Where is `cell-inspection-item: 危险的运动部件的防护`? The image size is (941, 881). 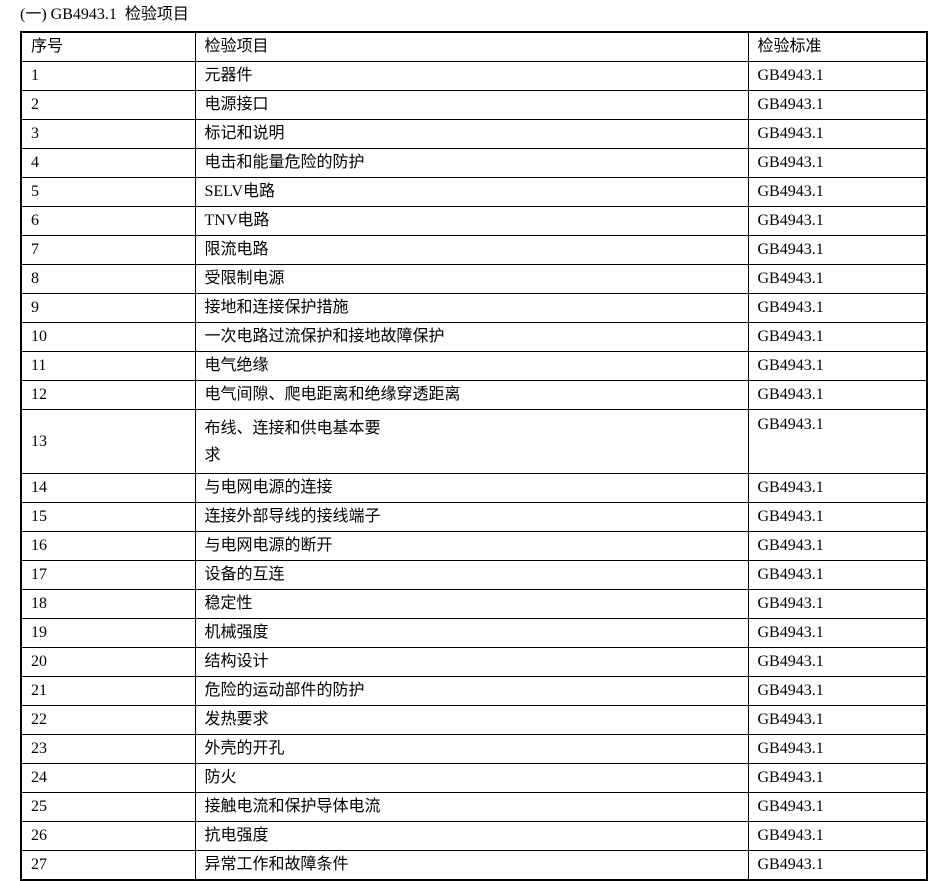
cell-inspection-item: 危险的运动部件的防护 is located at coordinates (471, 691).